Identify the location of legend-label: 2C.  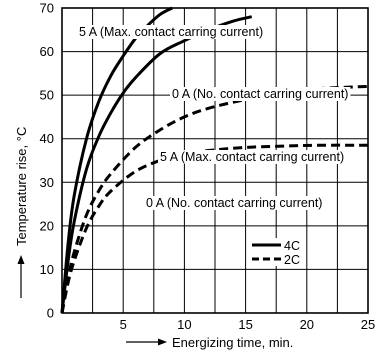
(292, 260).